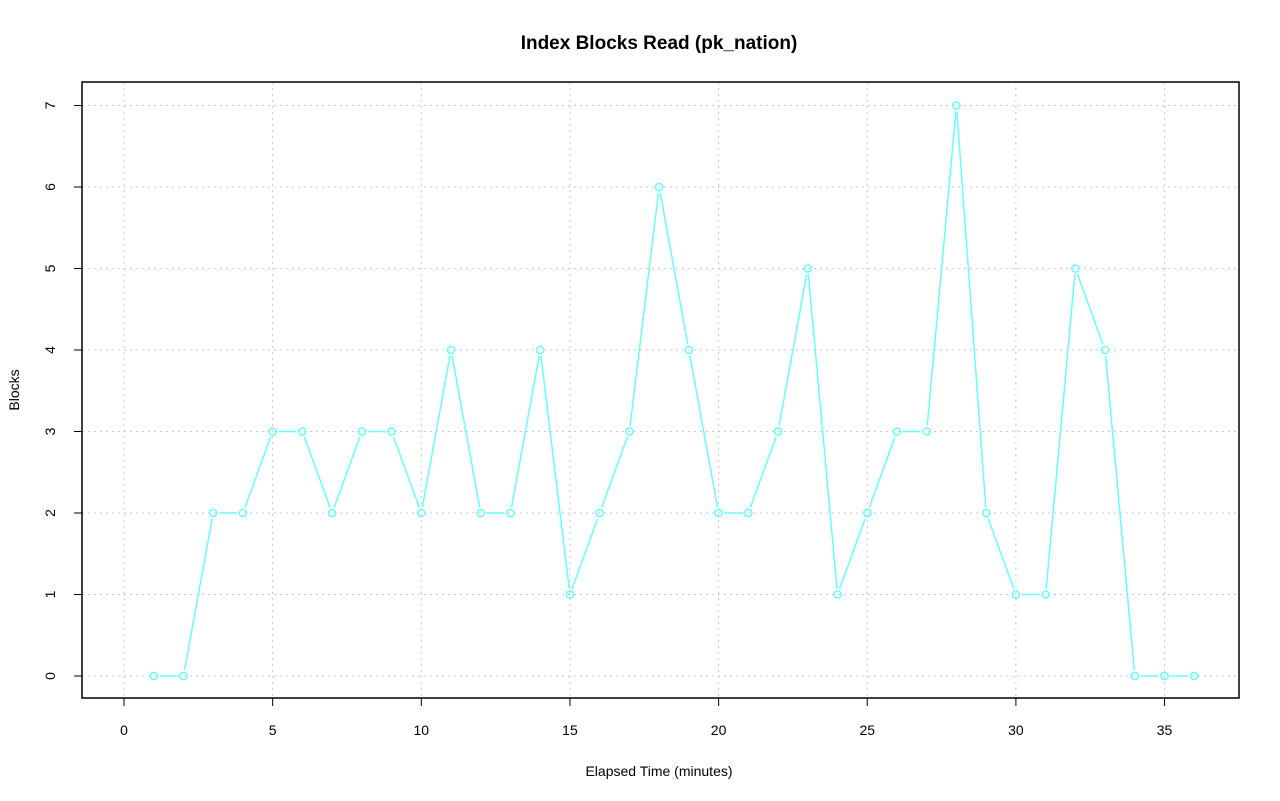 The height and width of the screenshot is (801, 1280). Describe the element at coordinates (1165, 730) in the screenshot. I see `x-tick-label: 35` at that location.